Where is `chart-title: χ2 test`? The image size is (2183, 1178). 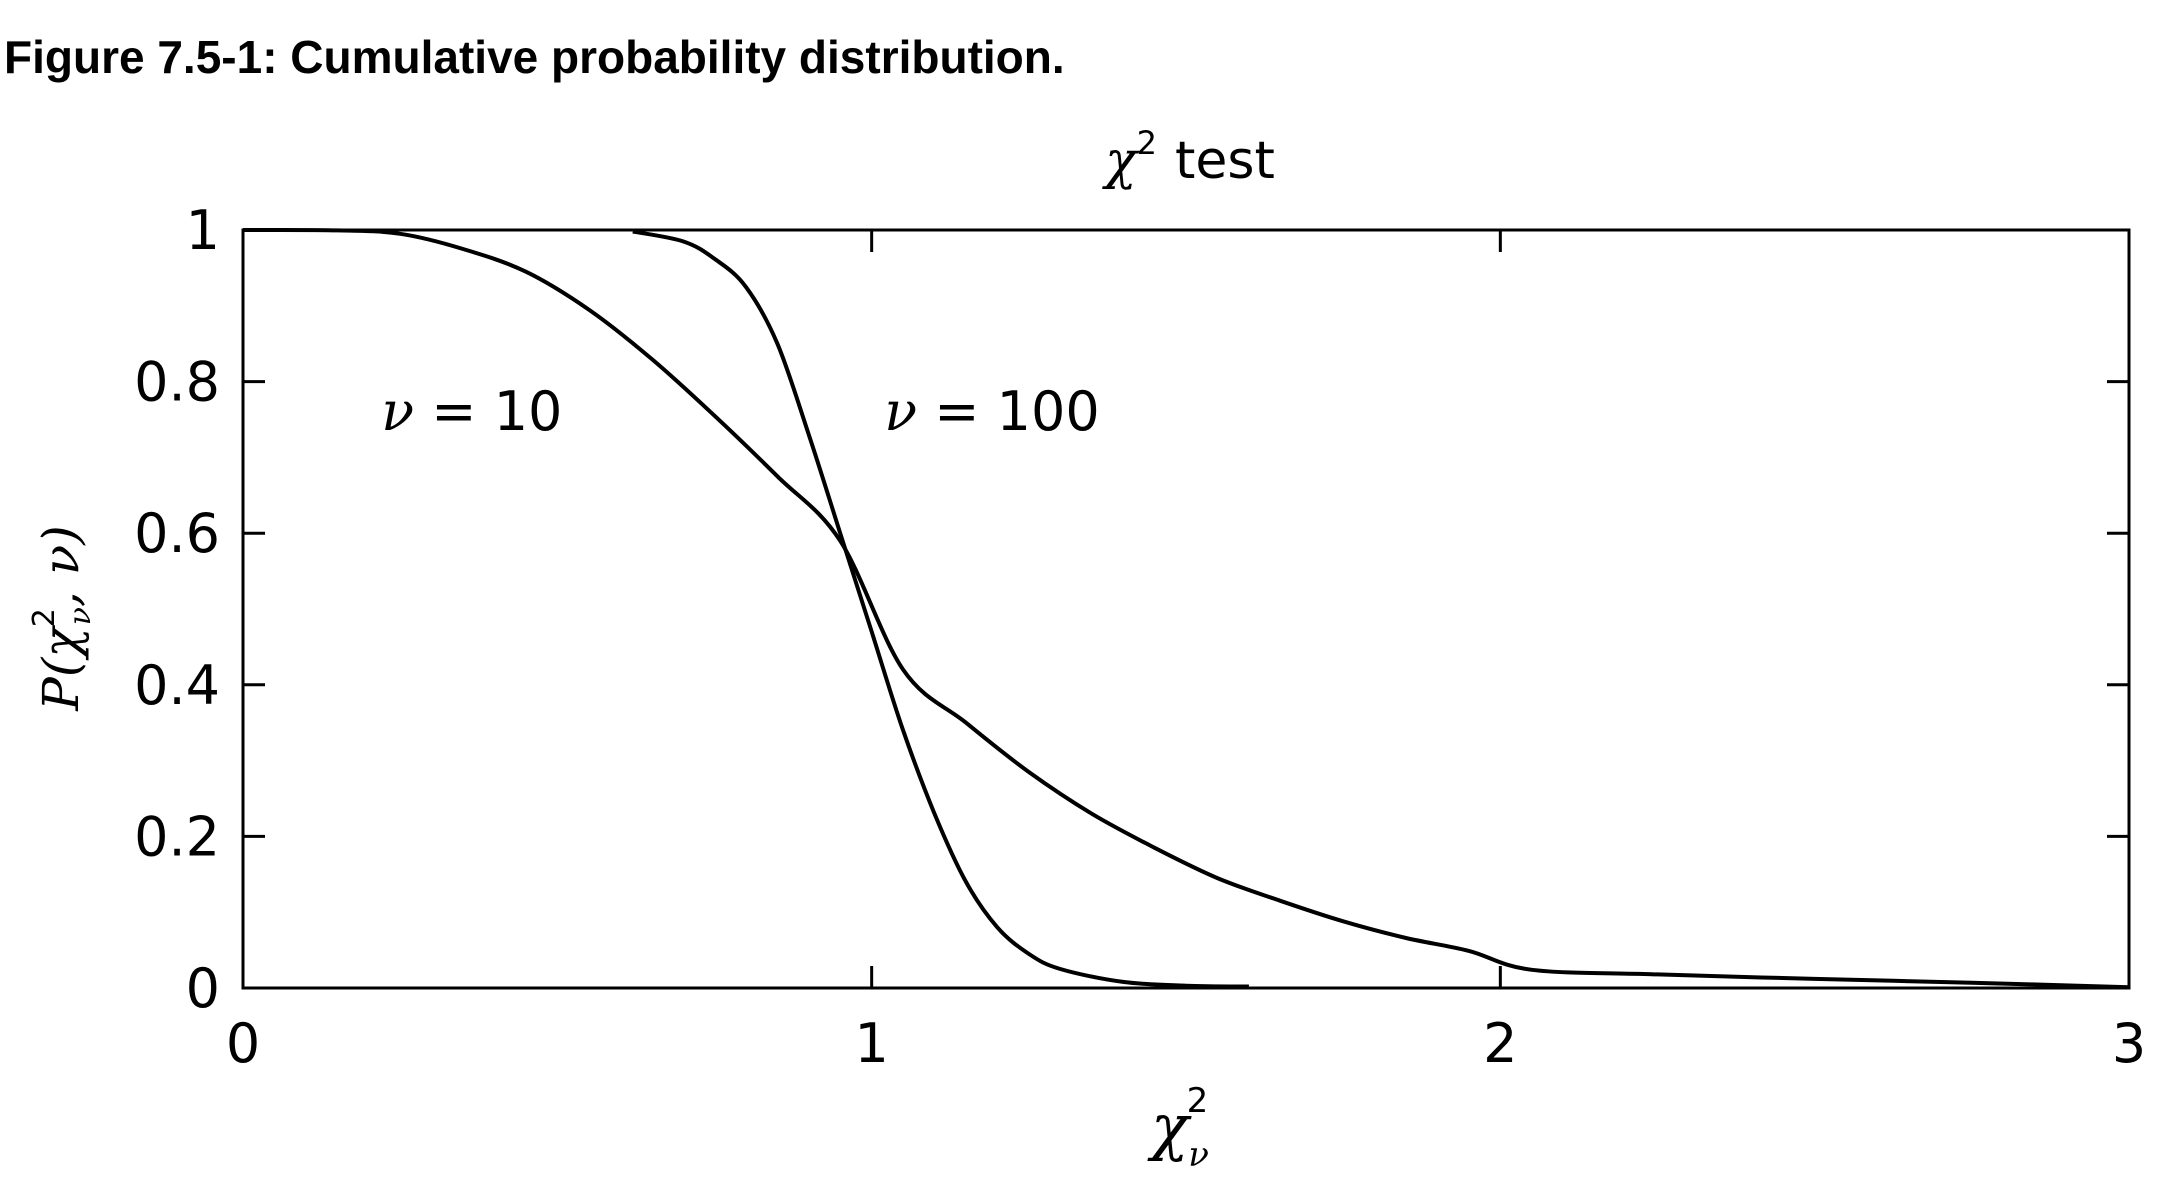
chart-title: χ2 test is located at coordinates (1188, 157).